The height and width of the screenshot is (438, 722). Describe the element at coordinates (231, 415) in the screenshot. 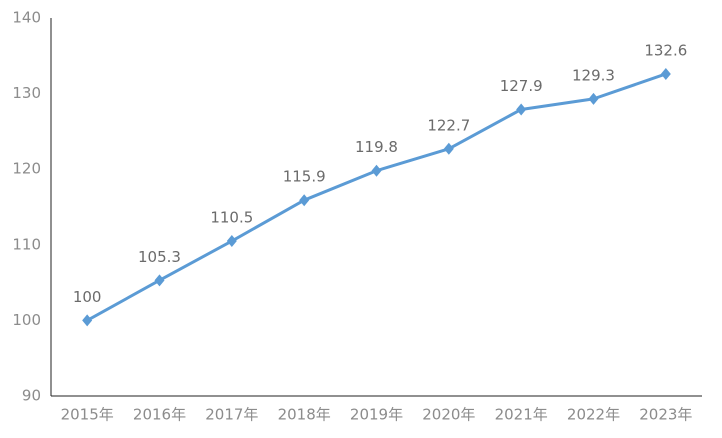

I see `x-tick-label: 2017年` at that location.